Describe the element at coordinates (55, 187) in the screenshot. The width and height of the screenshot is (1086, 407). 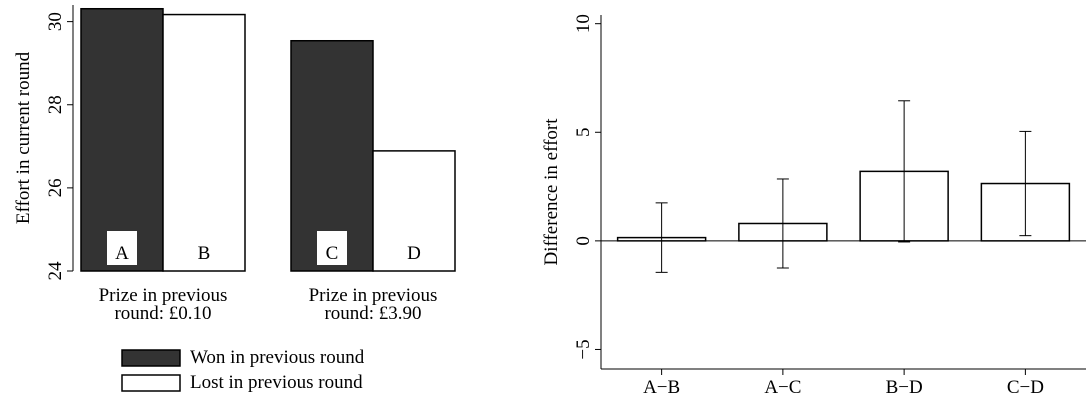
I see `y-tick-label: 26` at that location.